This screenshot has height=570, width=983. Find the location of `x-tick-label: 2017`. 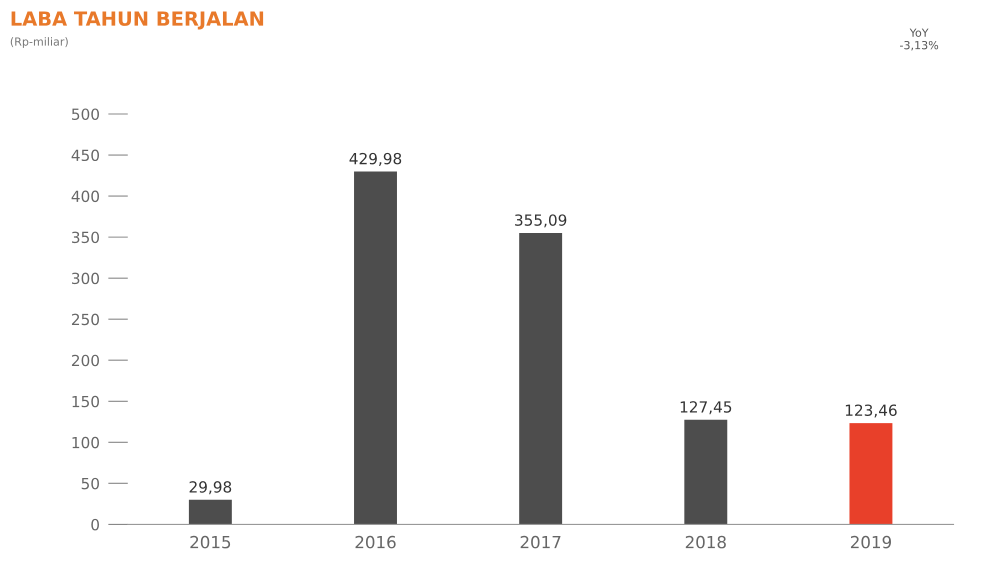

x-tick-label: 2017 is located at coordinates (540, 542).